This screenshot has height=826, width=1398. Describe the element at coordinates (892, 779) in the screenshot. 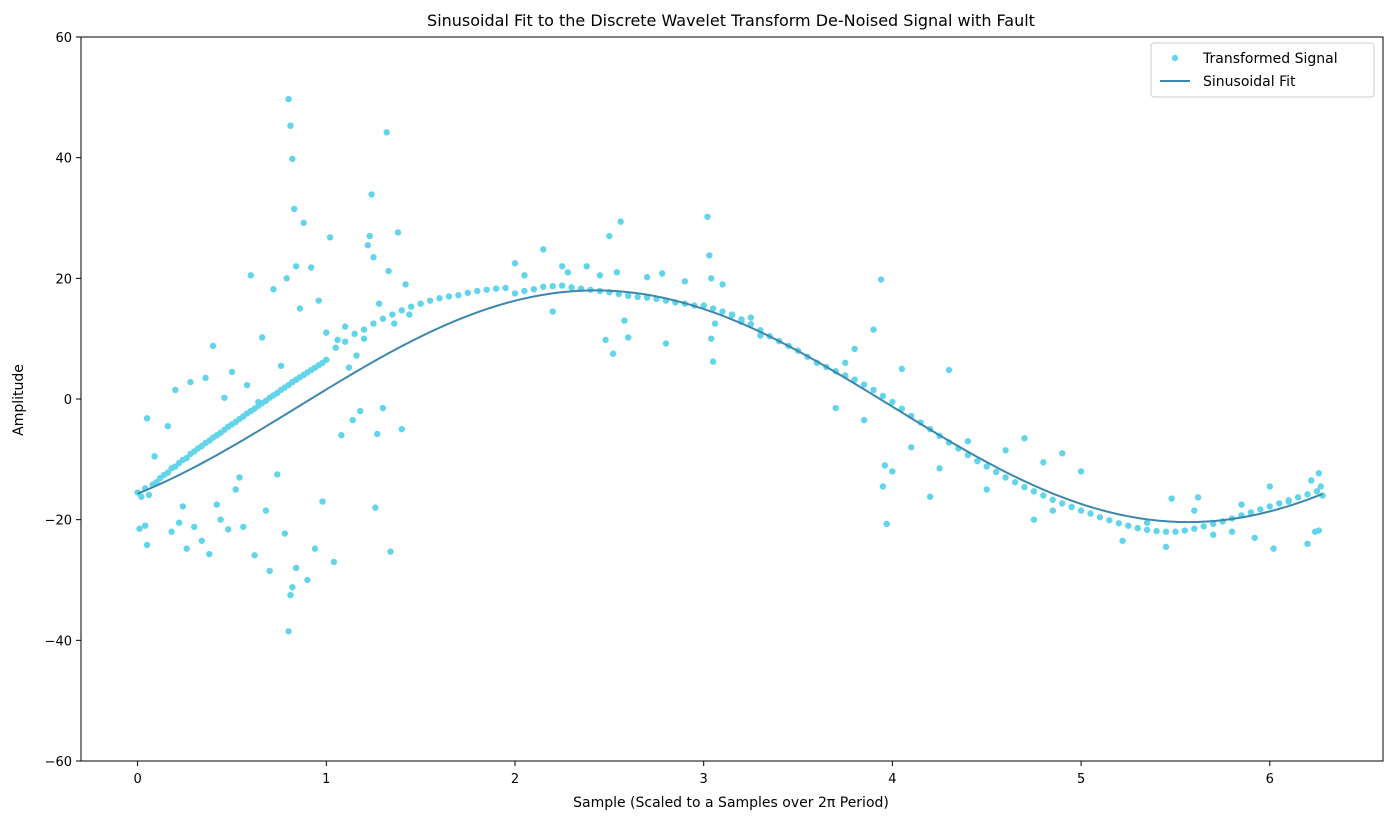

I see `x-tick-label: 4` at that location.